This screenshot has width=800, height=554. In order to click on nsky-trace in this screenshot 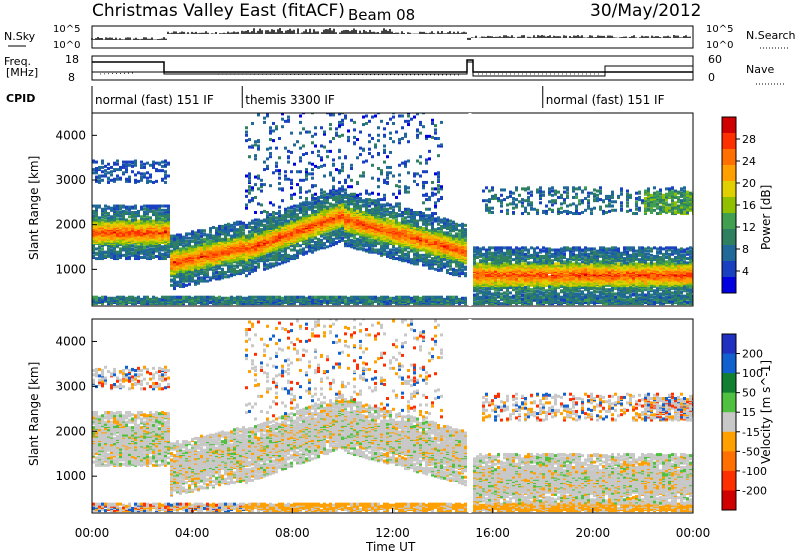, I will do `click(391, 34)`.